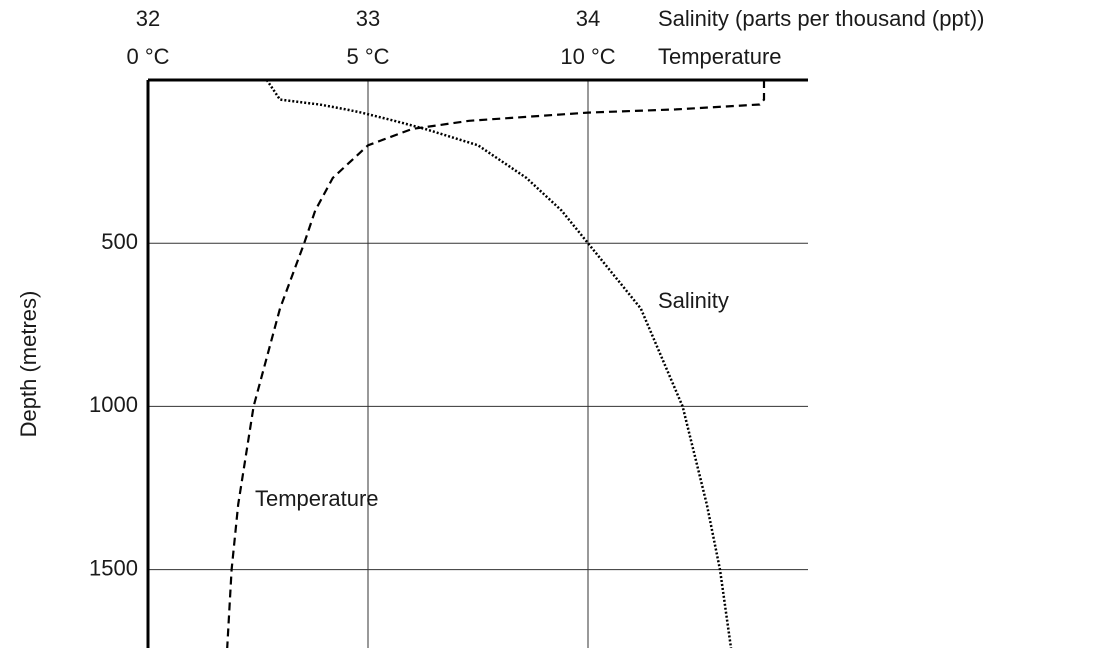  I want to click on y-tick-label: 500, so click(119, 241).